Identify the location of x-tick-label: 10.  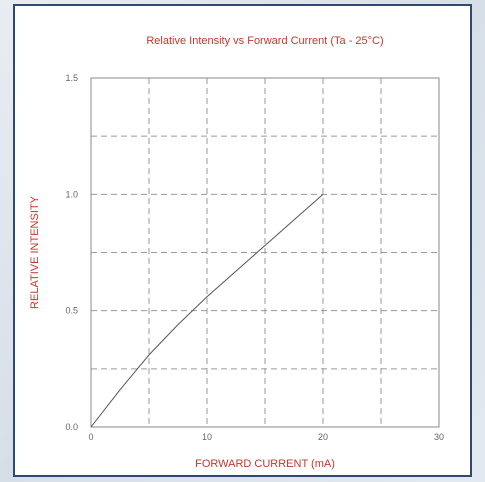
(207, 437).